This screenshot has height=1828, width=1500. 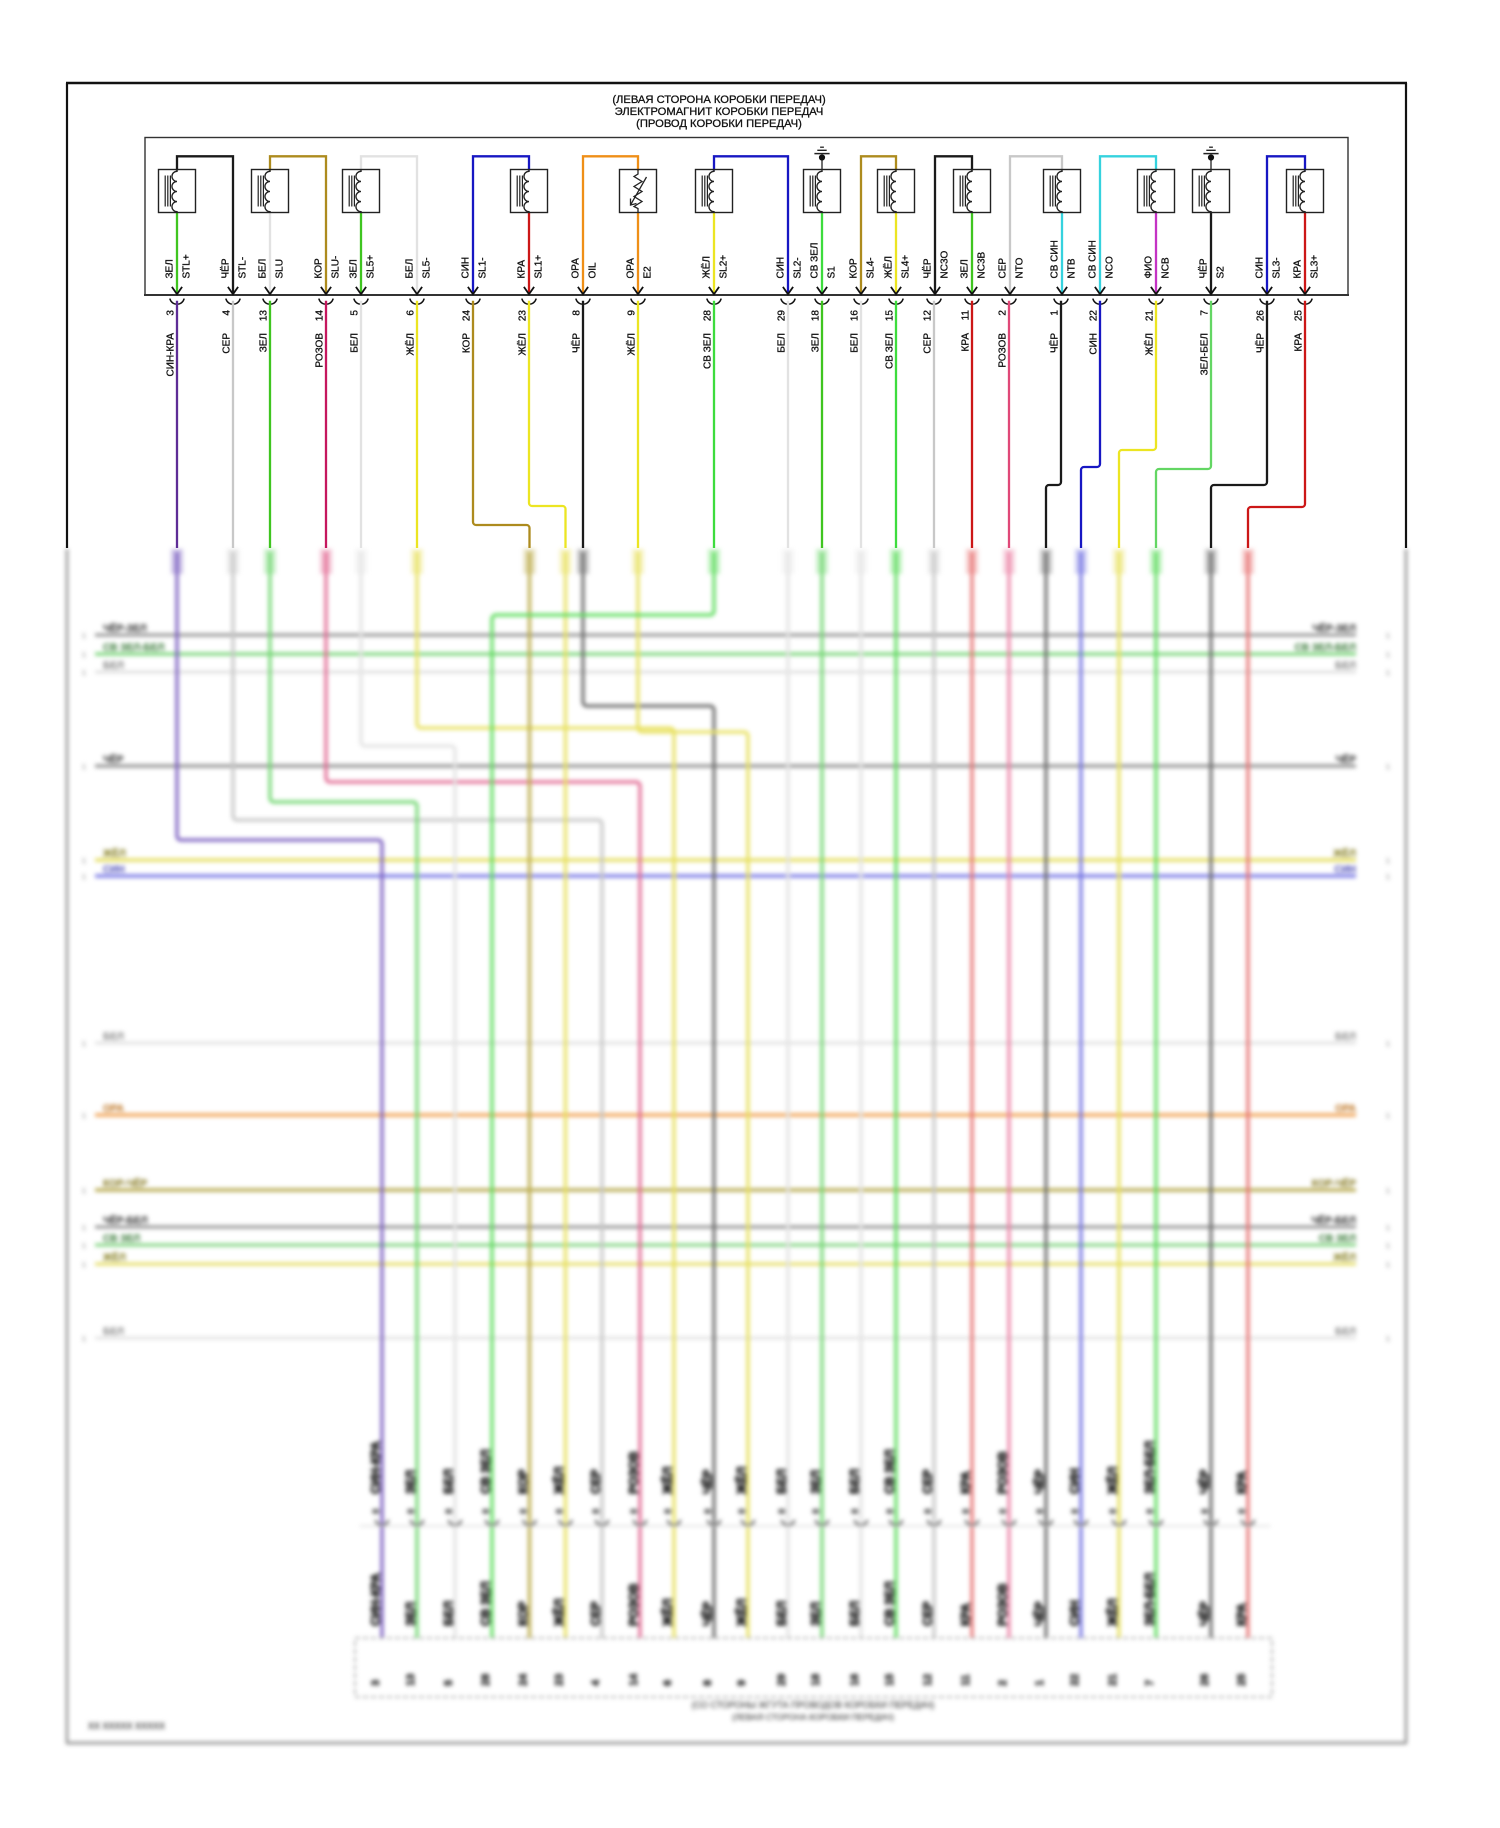 What do you see at coordinates (539, 267) in the screenshot?
I see `svg-text: SL1+` at bounding box center [539, 267].